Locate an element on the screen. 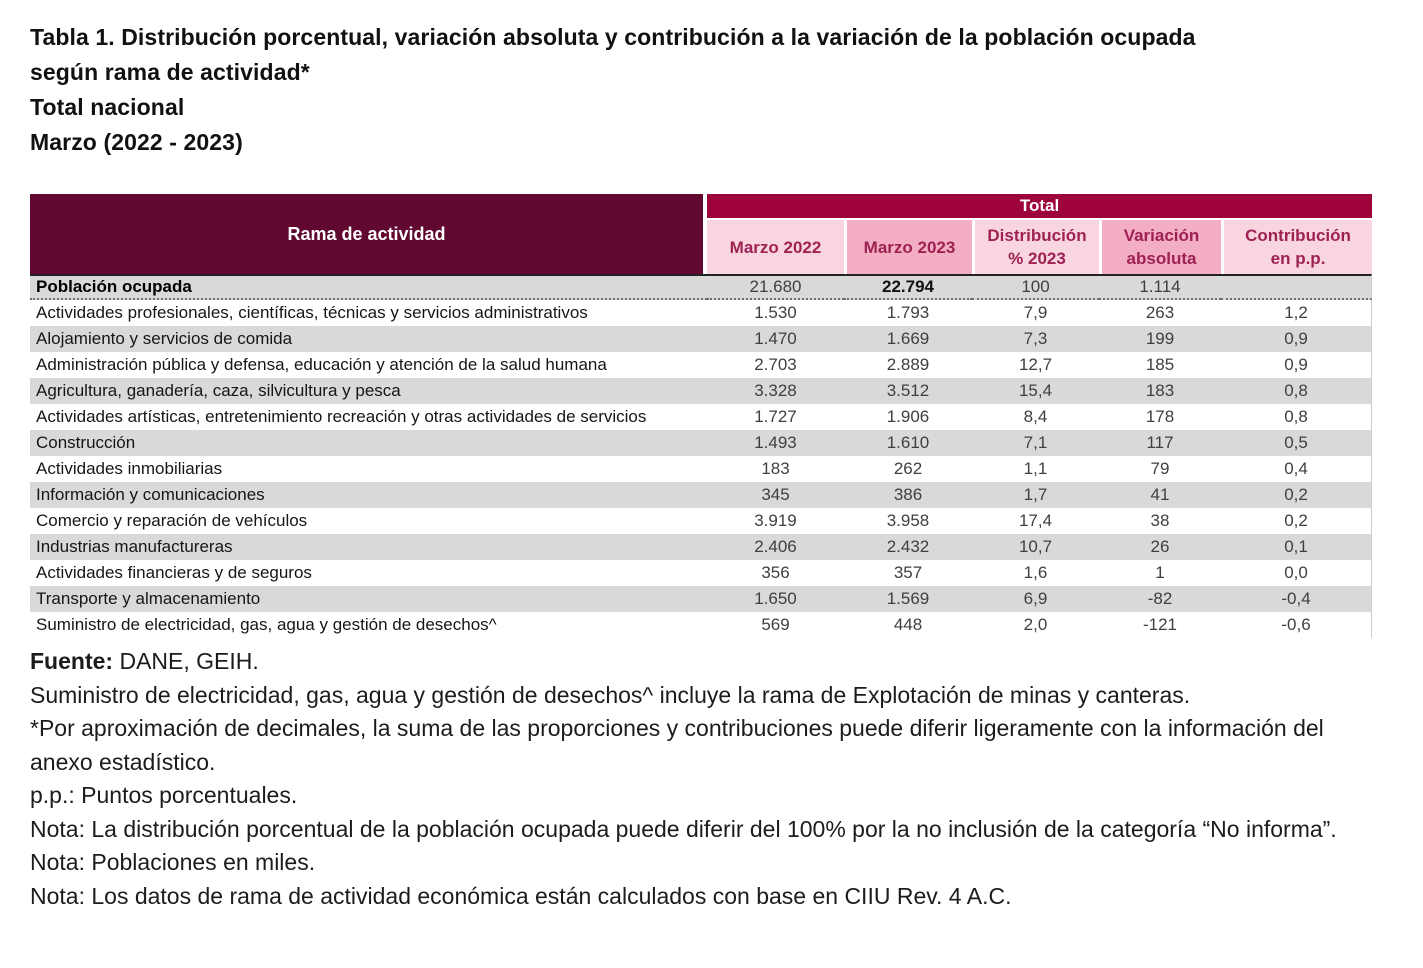 The image size is (1423, 968). row-value: 117 is located at coordinates (1160, 443).